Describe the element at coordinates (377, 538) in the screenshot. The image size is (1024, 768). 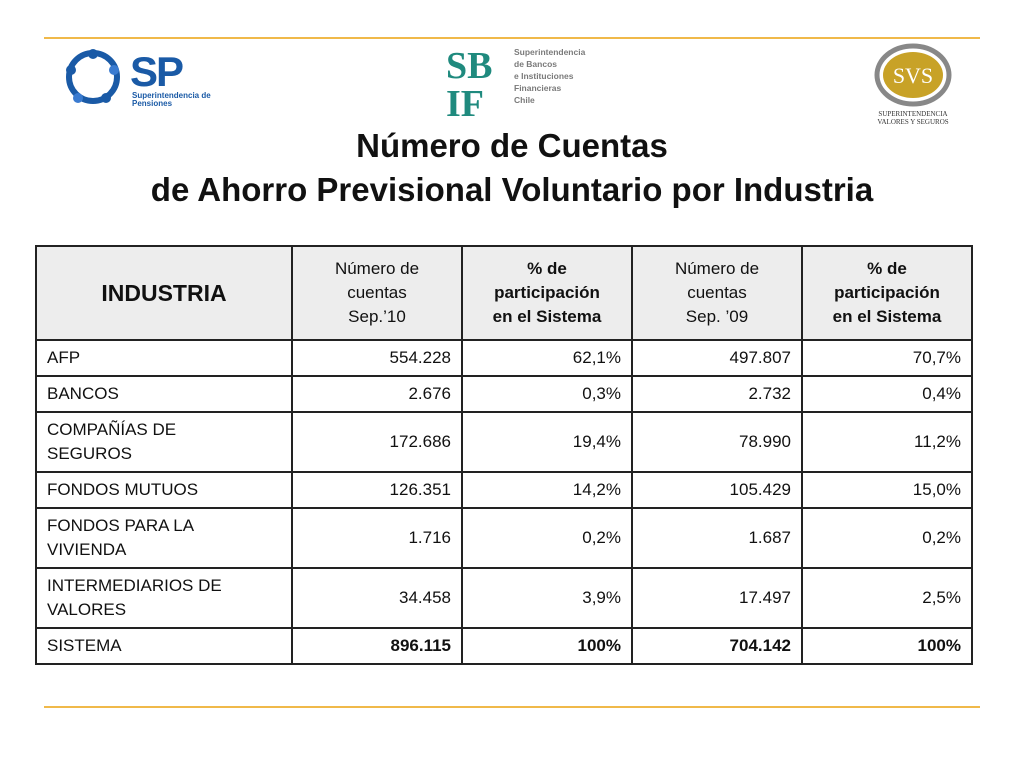
I see `cuentas-sep10: 1.716` at that location.